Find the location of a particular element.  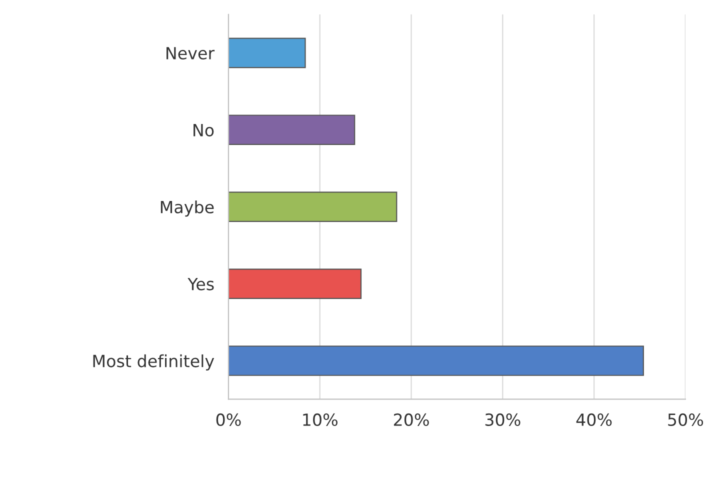

y-tick-label: Maybe is located at coordinates (187, 208).